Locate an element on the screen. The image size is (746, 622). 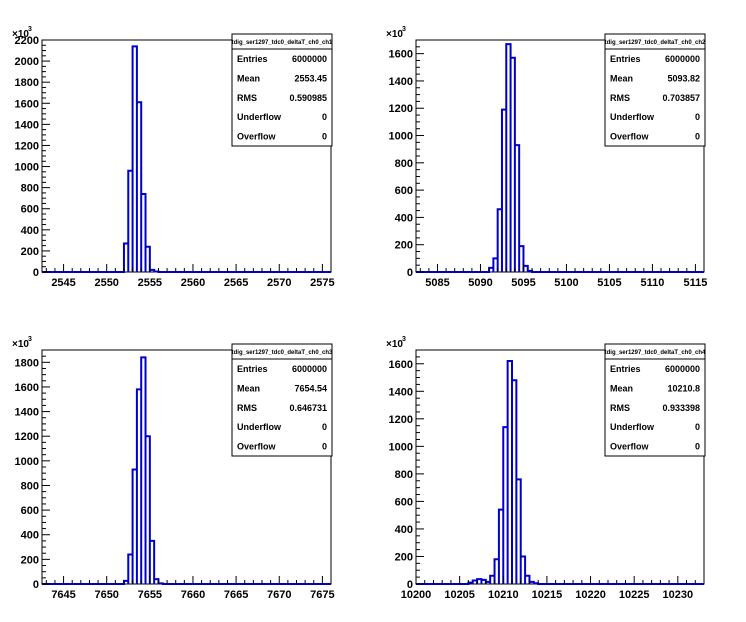
stats-value: 10210.8 is located at coordinates (683, 388).